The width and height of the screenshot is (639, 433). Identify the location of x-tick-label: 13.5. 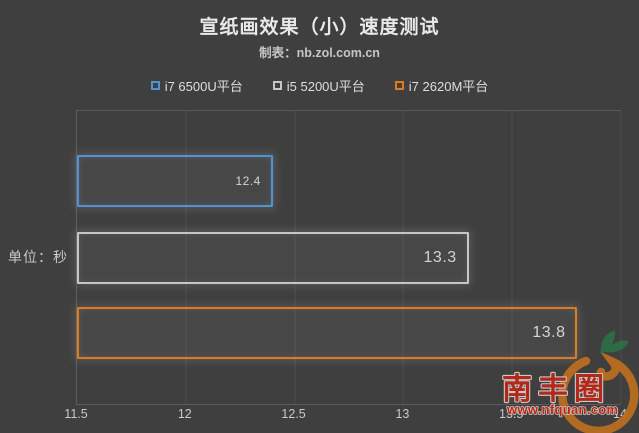
(511, 414).